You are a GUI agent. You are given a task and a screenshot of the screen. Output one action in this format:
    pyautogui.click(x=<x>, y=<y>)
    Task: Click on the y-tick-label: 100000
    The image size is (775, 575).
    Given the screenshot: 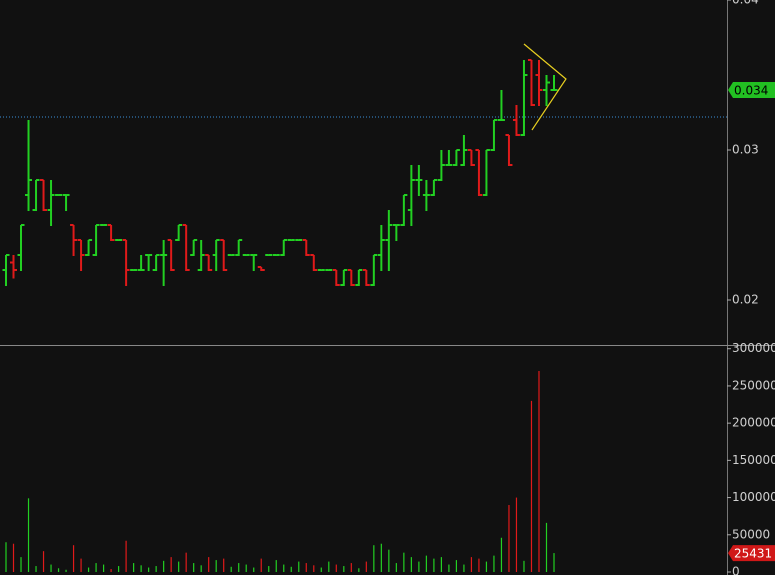 What is the action you would take?
    pyautogui.click(x=753, y=497)
    